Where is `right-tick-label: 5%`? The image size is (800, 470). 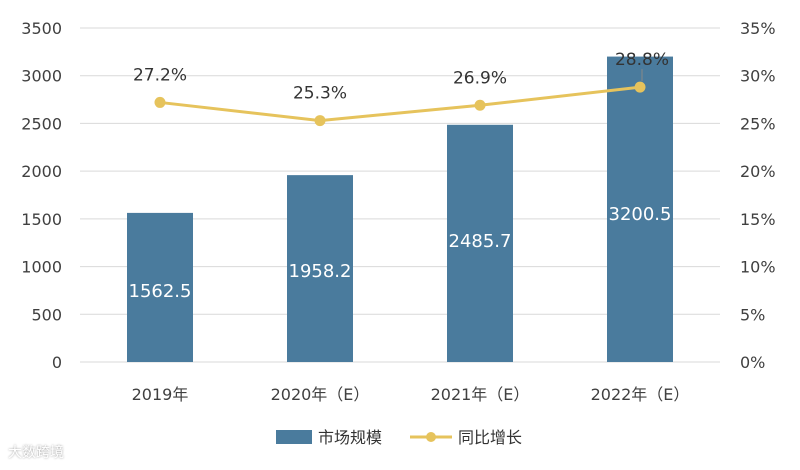 right-tick-label: 5% is located at coordinates (752, 314).